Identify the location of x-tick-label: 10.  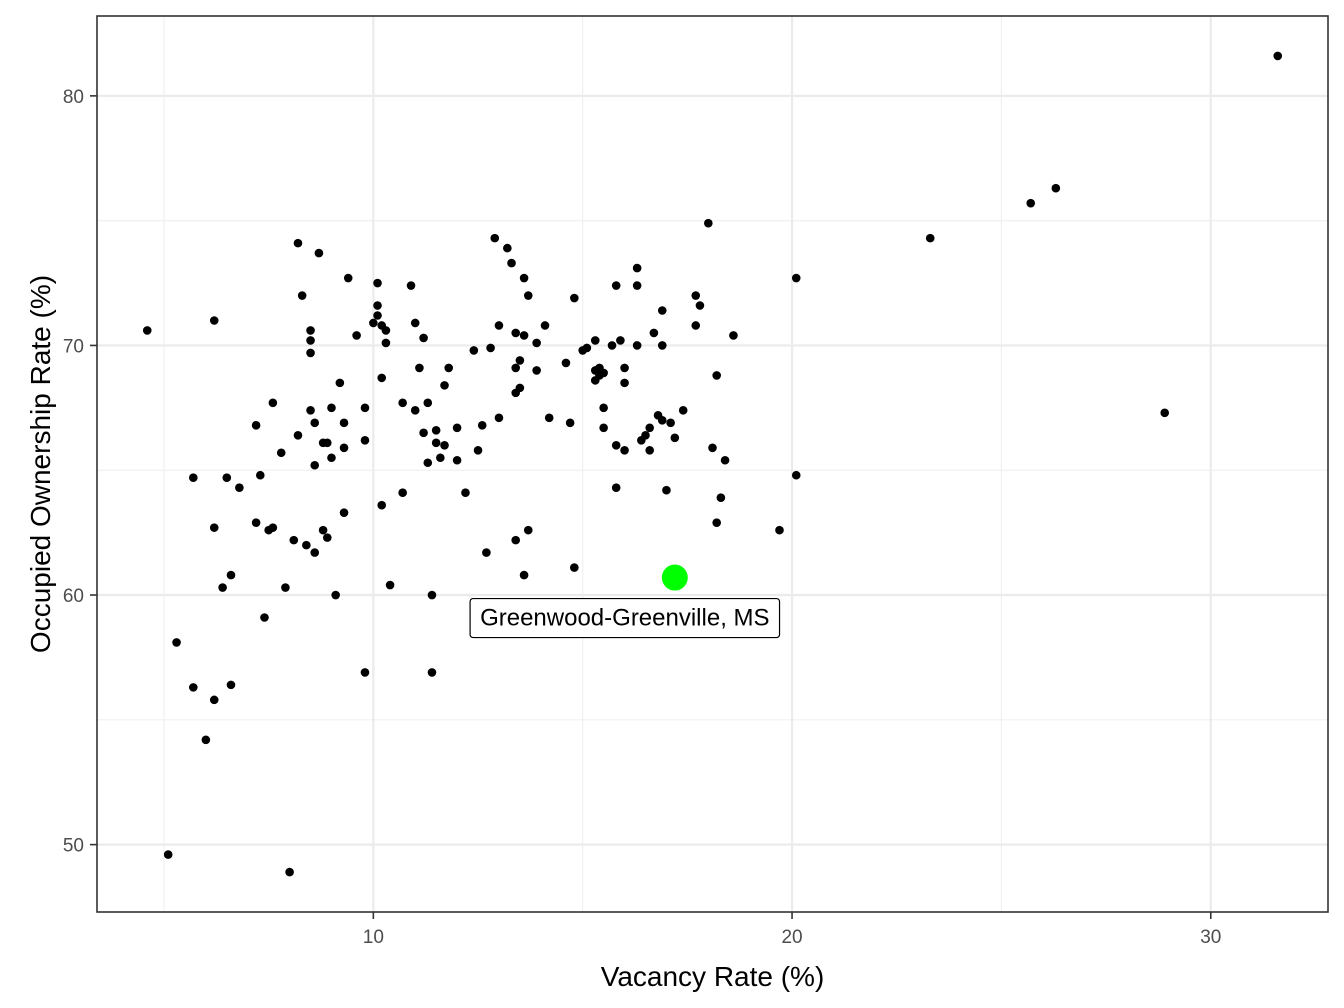
(373, 937).